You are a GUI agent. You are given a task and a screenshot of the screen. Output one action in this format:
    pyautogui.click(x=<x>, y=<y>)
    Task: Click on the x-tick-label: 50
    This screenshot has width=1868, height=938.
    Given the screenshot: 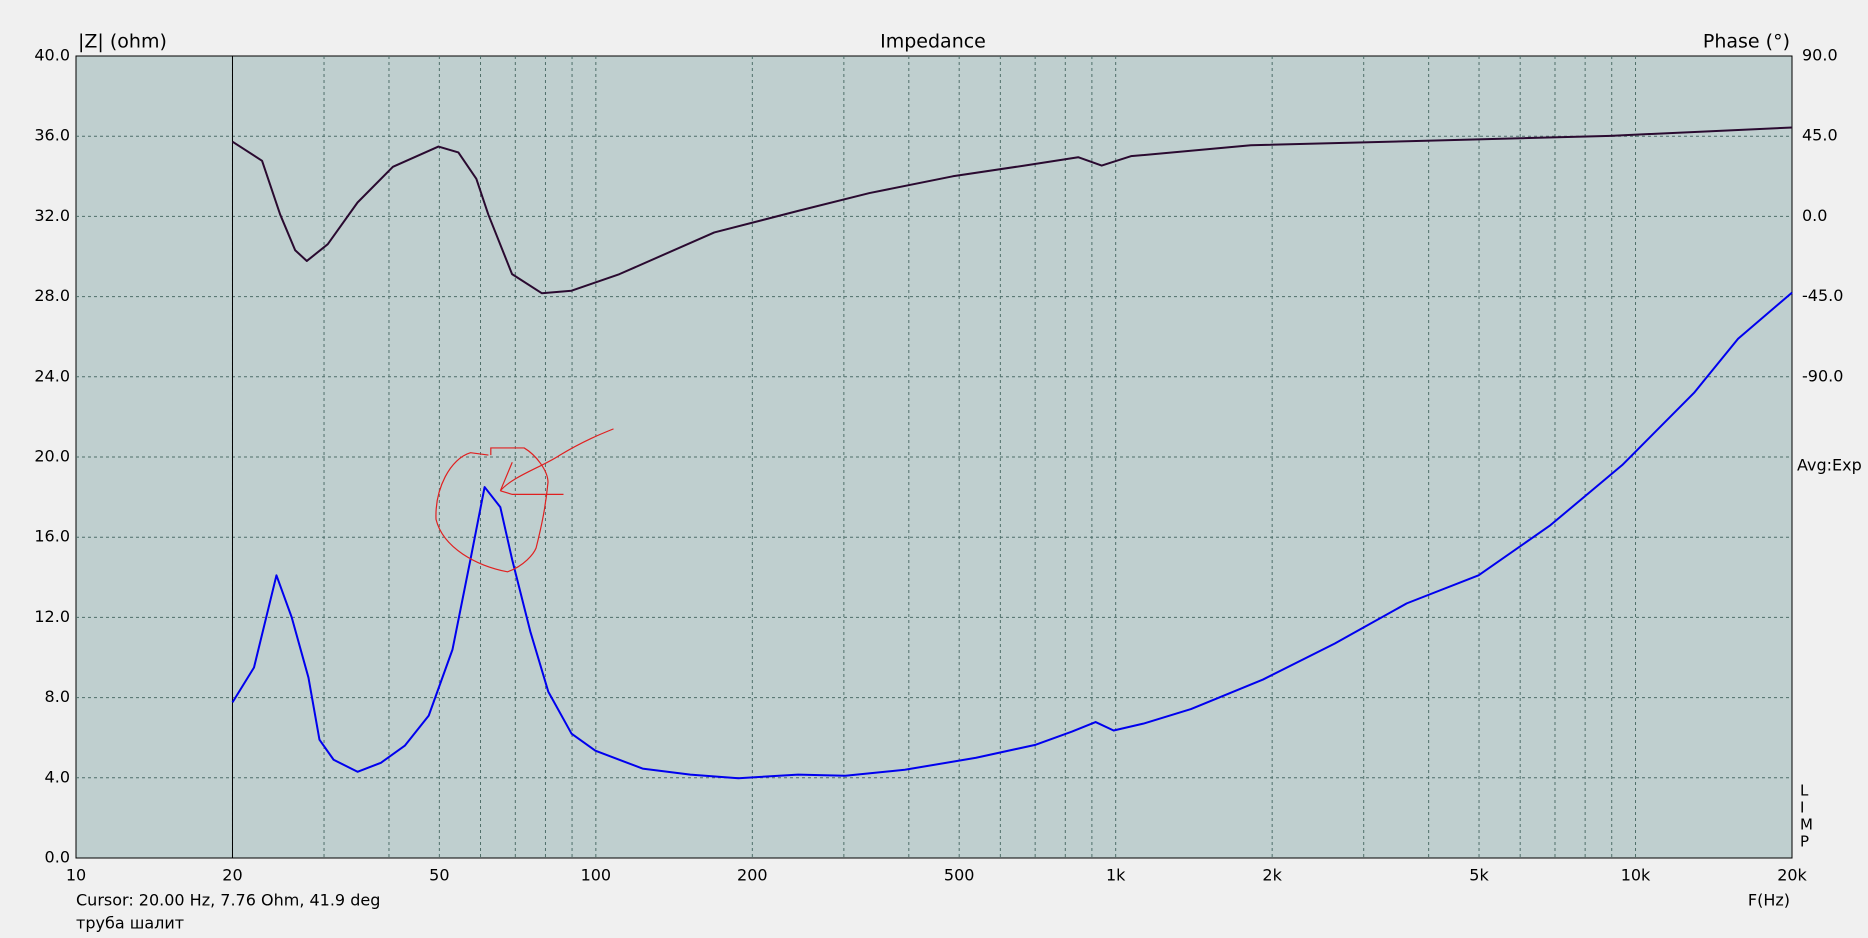 What is the action you would take?
    pyautogui.click(x=439, y=875)
    